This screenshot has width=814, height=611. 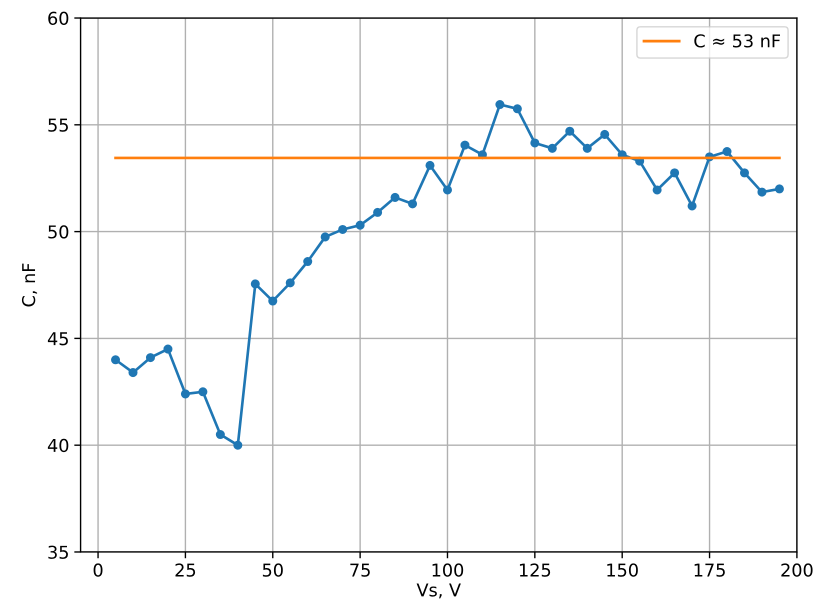 What do you see at coordinates (438, 590) in the screenshot?
I see `x-axis-title: Vs, V` at bounding box center [438, 590].